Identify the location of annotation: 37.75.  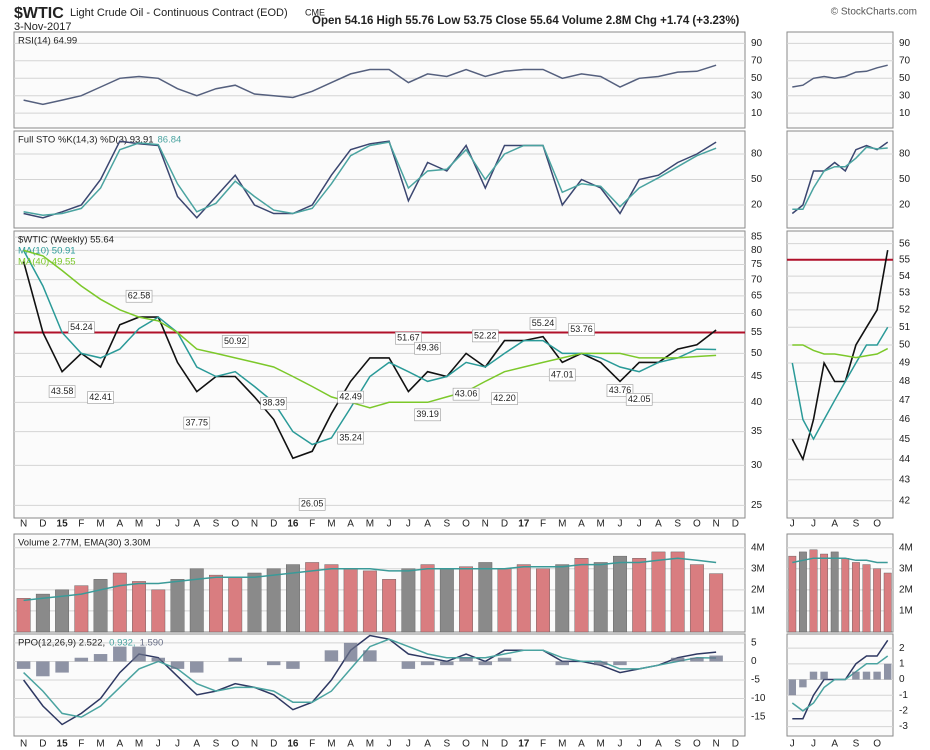
(196, 422).